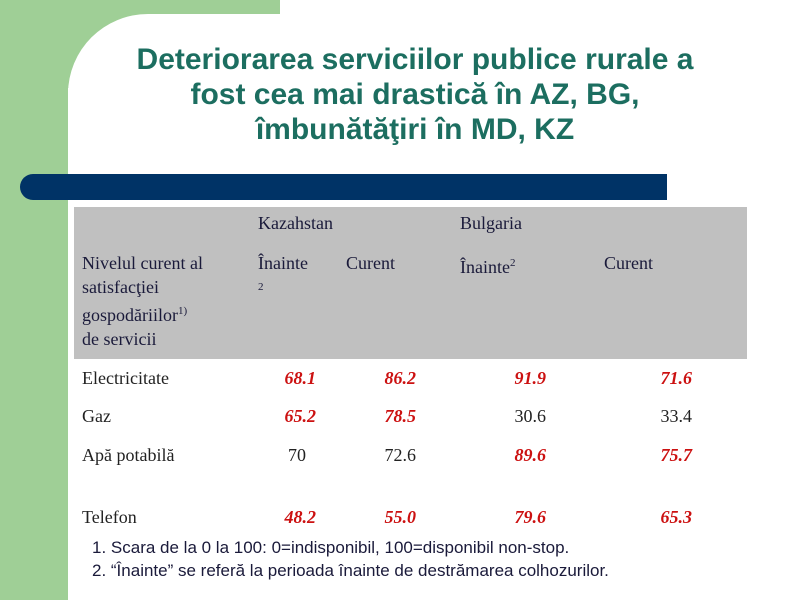 The height and width of the screenshot is (600, 800). I want to click on cell-telefon-bg-current: 65.3, so click(676, 517).